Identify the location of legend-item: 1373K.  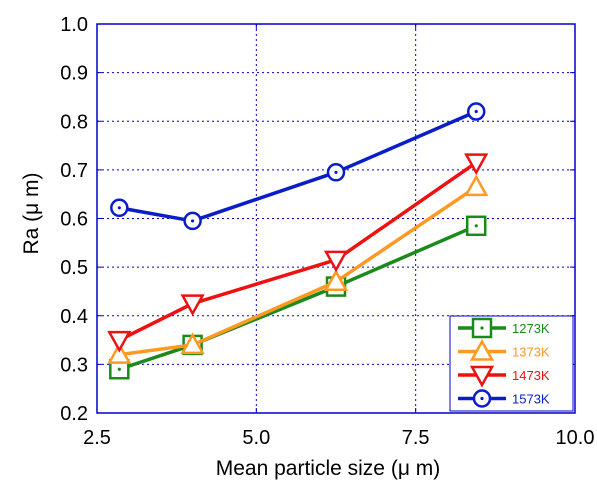
(504, 349).